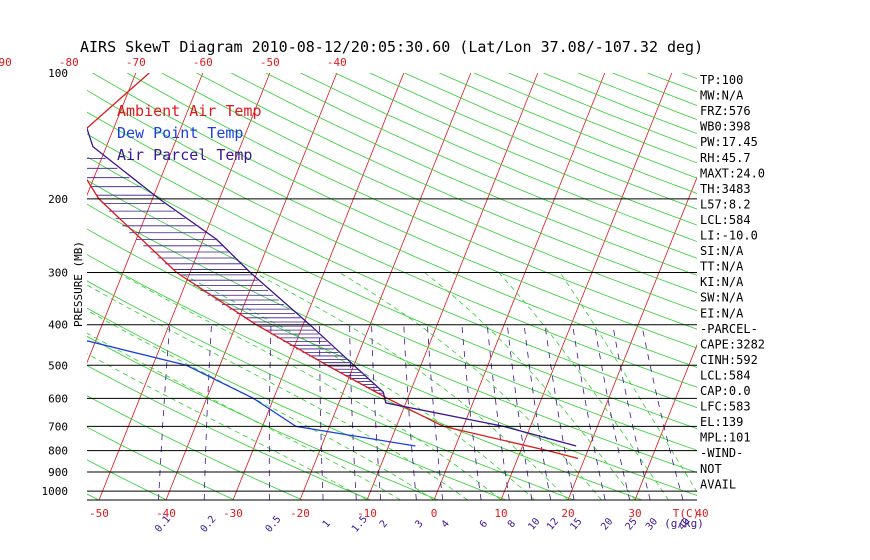 This screenshot has width=870, height=560. What do you see at coordinates (512, 525) in the screenshot?
I see `mixing-ratio-tick-label: 8` at bounding box center [512, 525].